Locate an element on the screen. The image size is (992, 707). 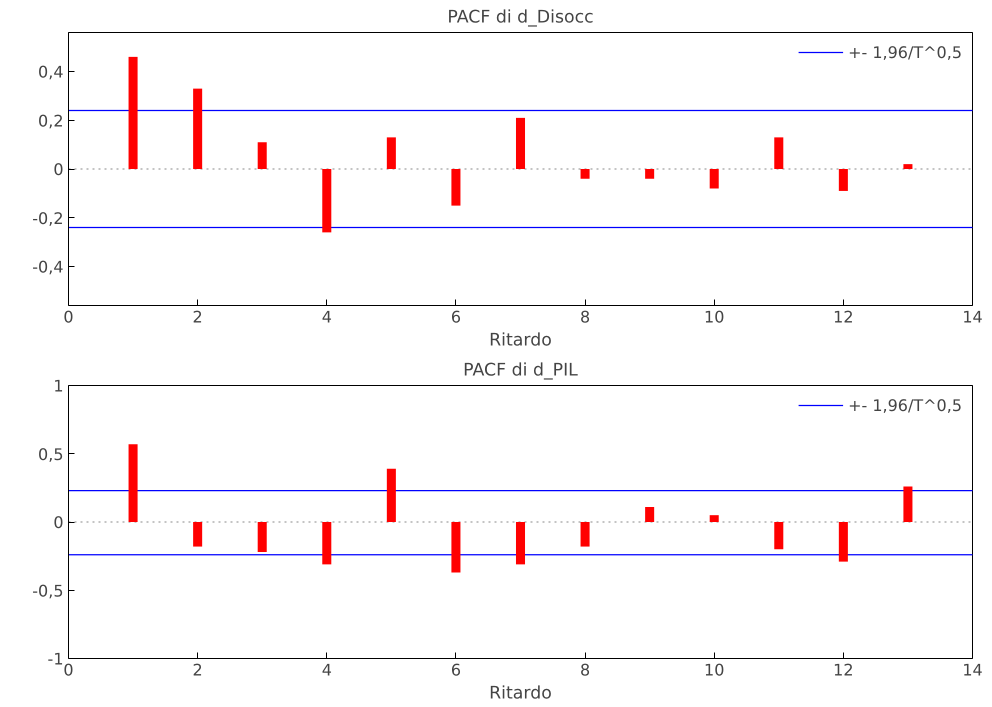
y-tick-label: -1 is located at coordinates (56, 659).